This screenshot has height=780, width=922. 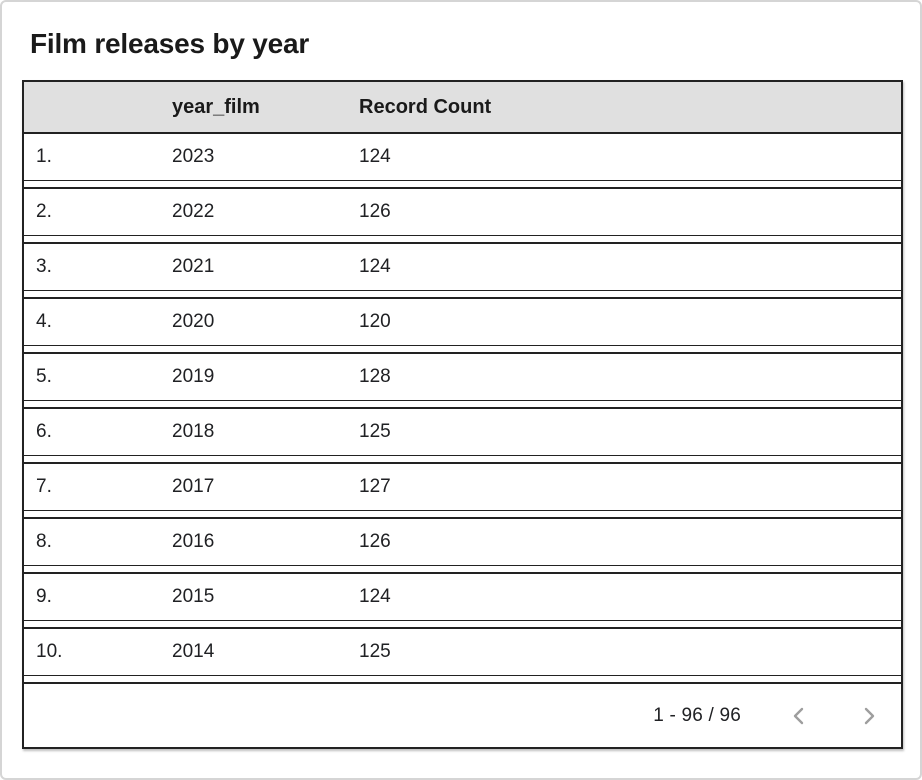 What do you see at coordinates (375, 486) in the screenshot?
I see `record-count-cell: 127` at bounding box center [375, 486].